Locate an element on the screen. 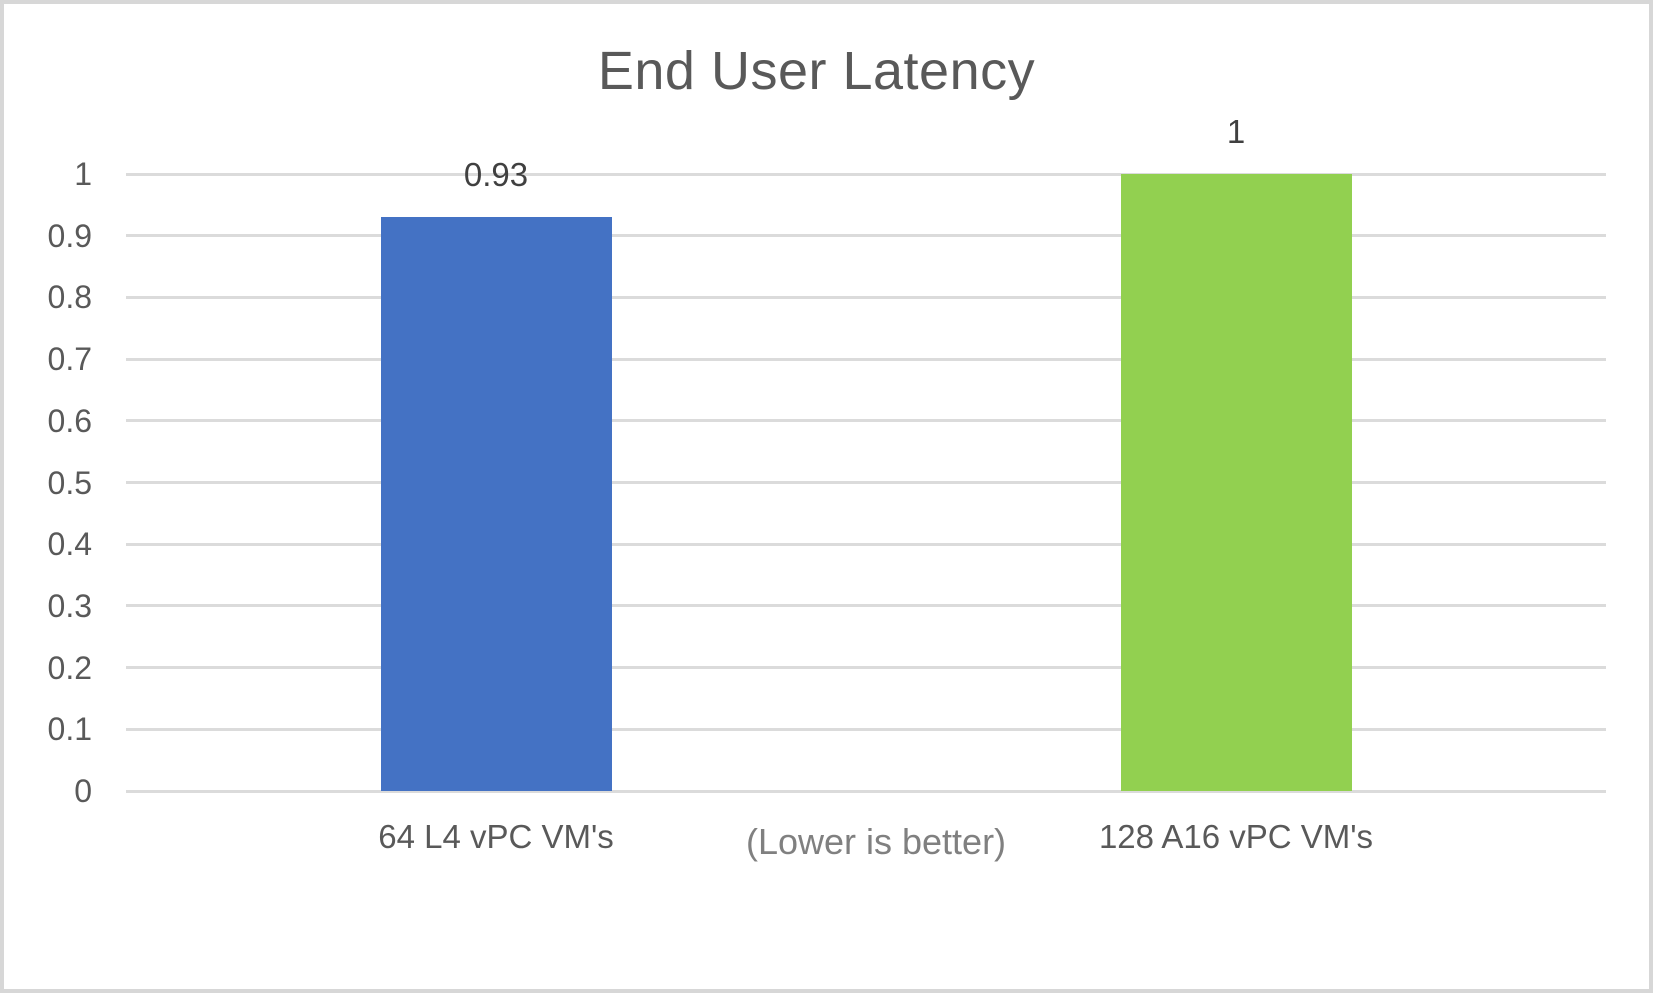  y-tick-label: 0.3 is located at coordinates (69, 605).